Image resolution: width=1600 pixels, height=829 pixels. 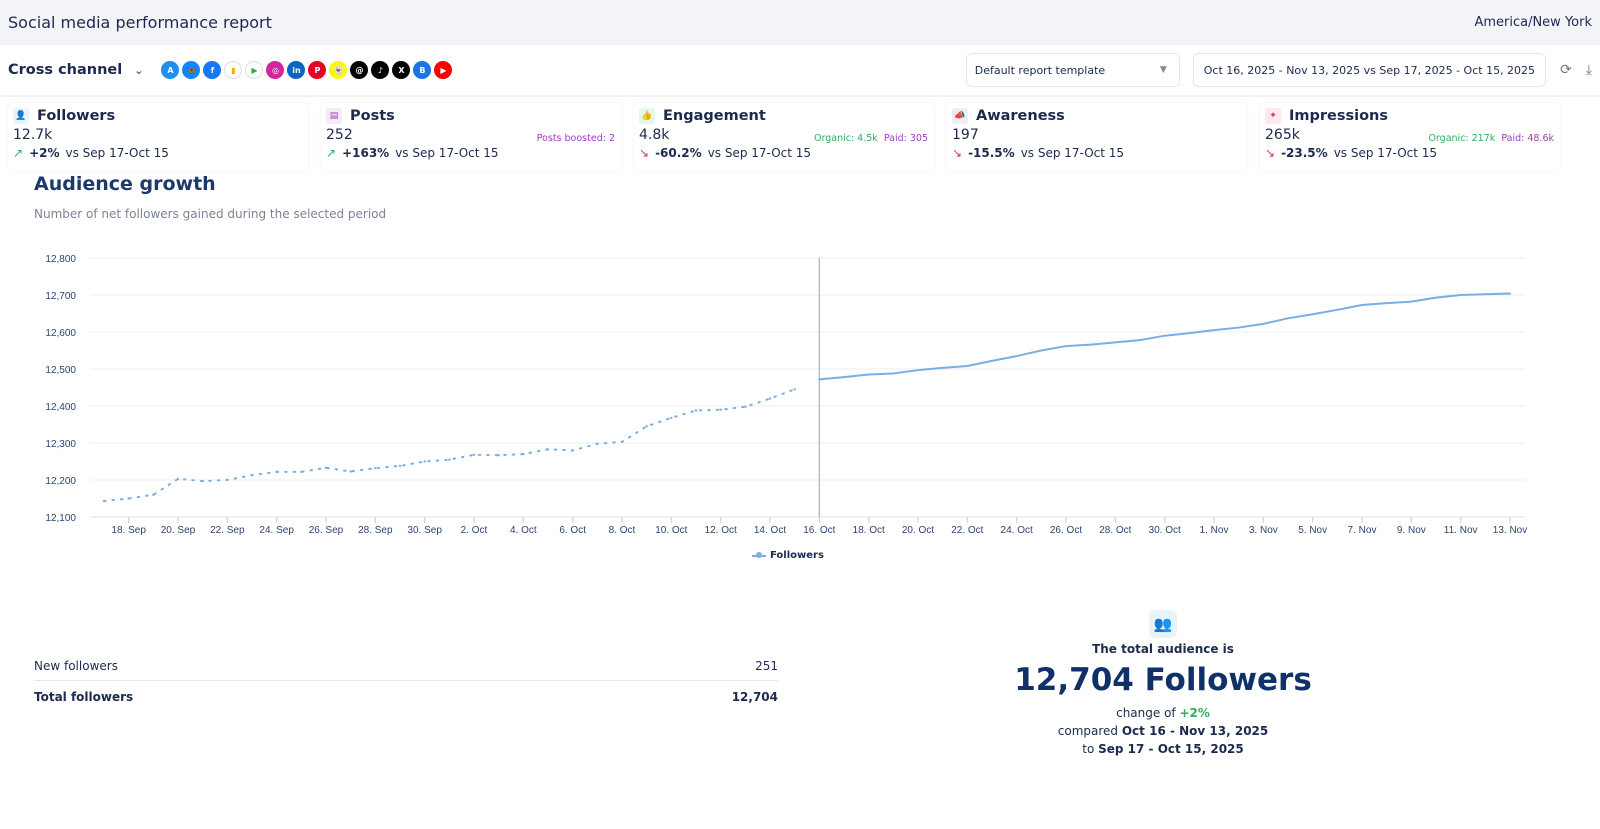 What do you see at coordinates (1072, 70) in the screenshot?
I see `report-template-select: Default report template ▼` at bounding box center [1072, 70].